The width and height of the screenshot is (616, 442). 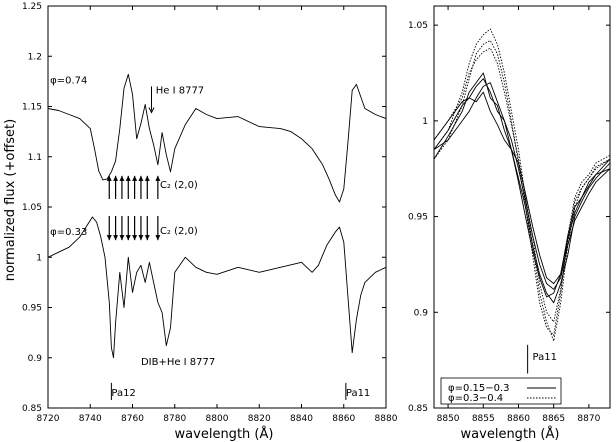 I want to click on annotation-label-0: φ=0.74, so click(x=68, y=80).